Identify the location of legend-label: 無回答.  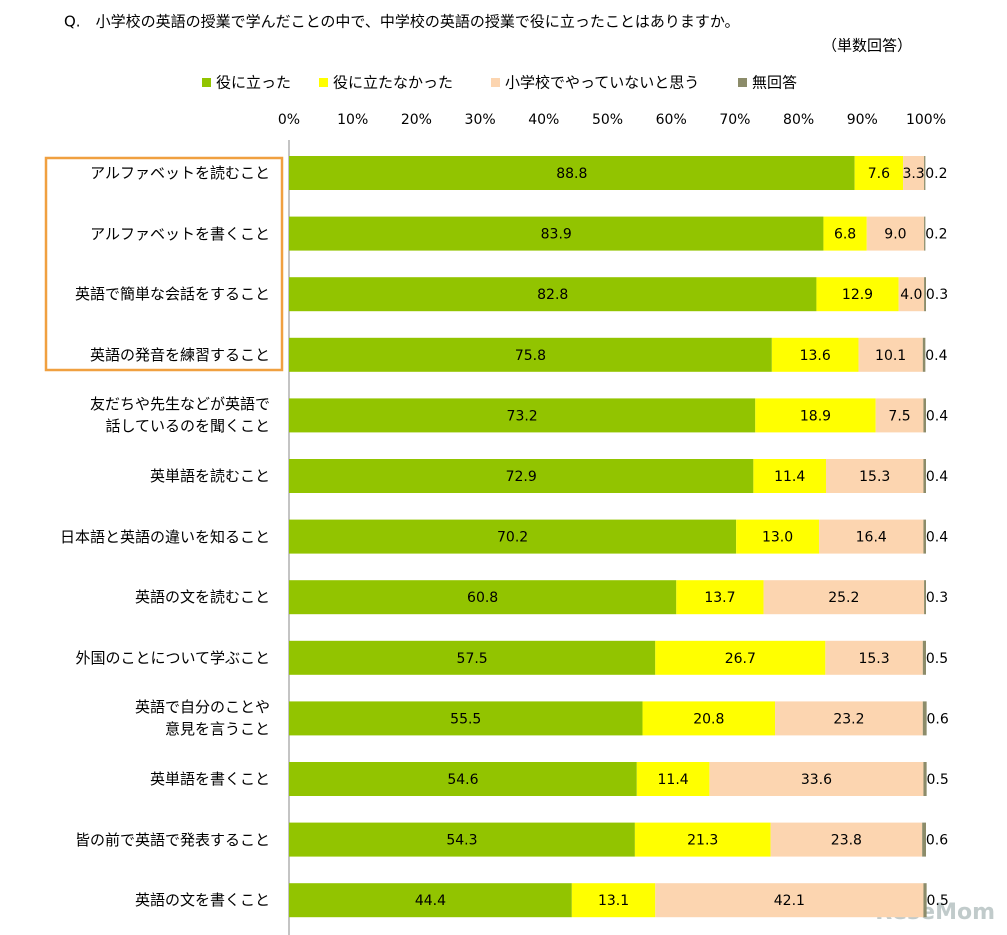
(774, 83).